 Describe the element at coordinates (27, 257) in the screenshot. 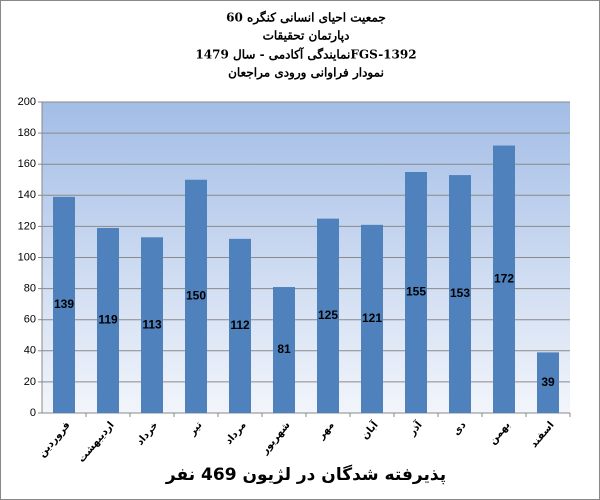

I see `y-tick-label: 100` at that location.